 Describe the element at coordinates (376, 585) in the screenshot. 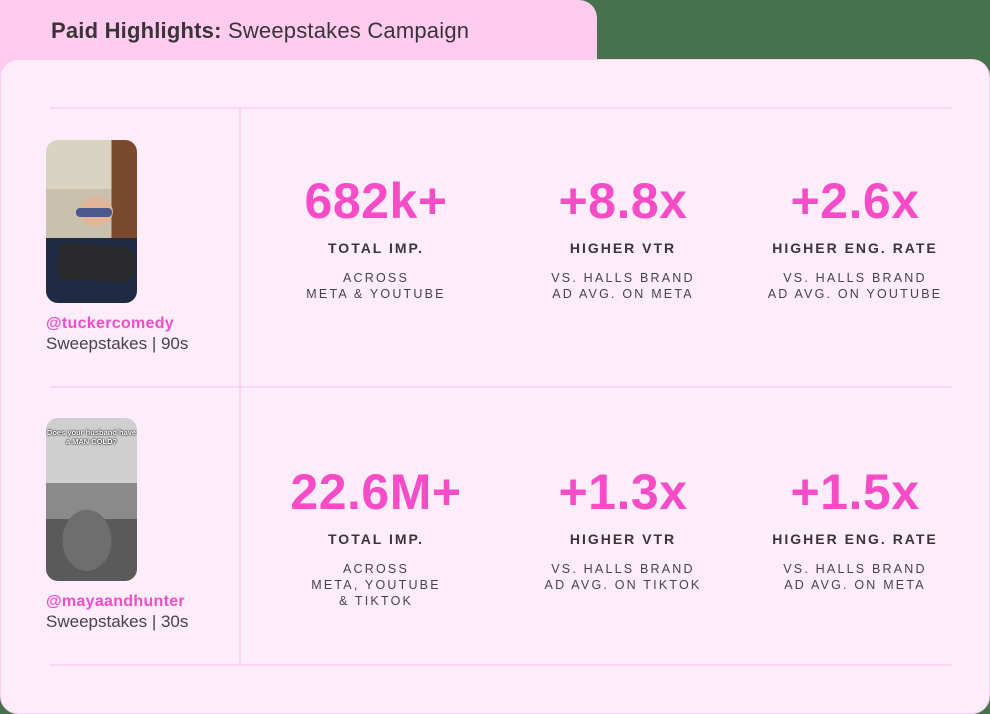

I see `metric-description: ACROSS META, YOUTUBE & TIKTOK` at that location.